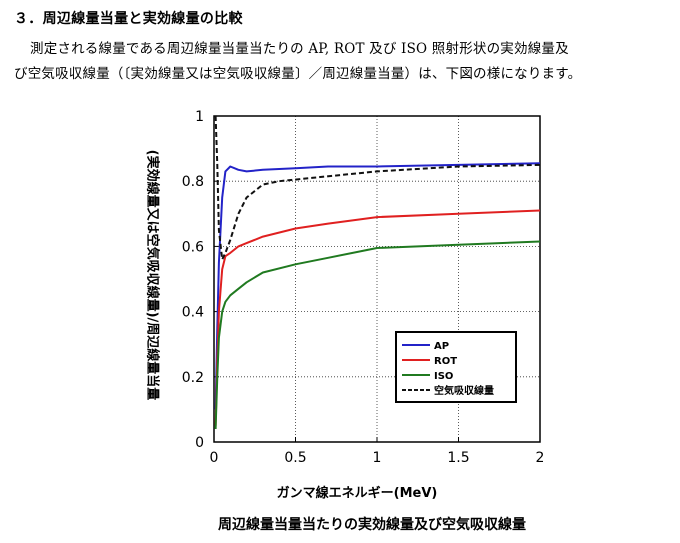 The width and height of the screenshot is (680, 543). Describe the element at coordinates (445, 361) in the screenshot. I see `legend-label: ROT` at that location.